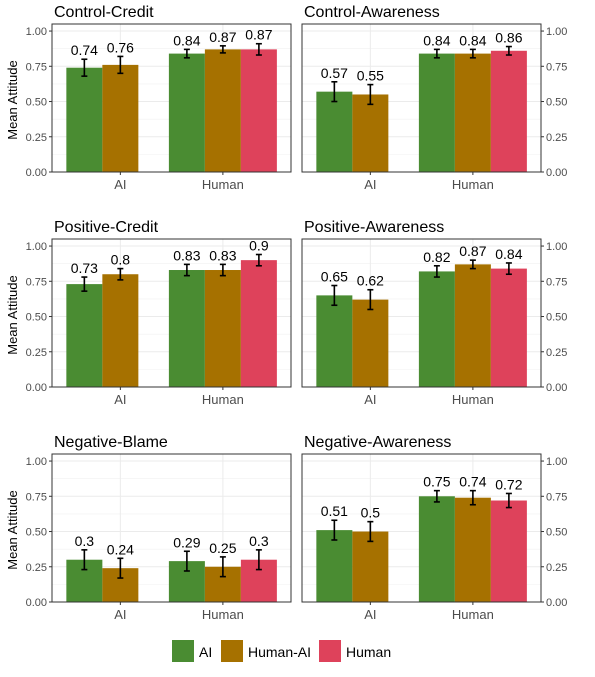 This screenshot has width=595, height=677. Describe the element at coordinates (334, 277) in the screenshot. I see `data-label: 0.65` at that location.